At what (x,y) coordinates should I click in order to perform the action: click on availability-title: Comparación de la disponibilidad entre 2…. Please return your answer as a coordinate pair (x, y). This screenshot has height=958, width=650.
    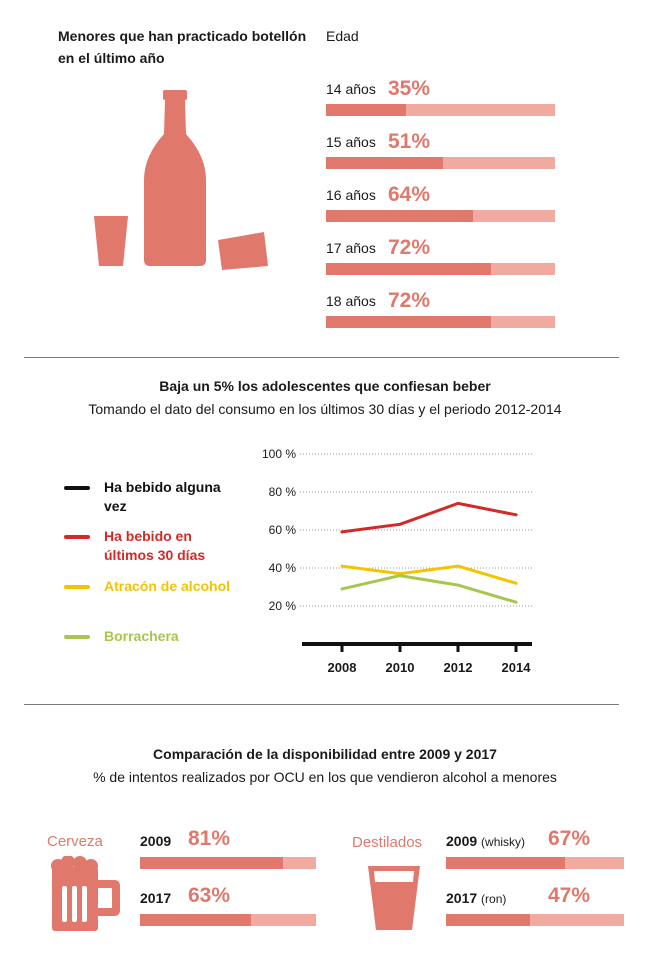
    Looking at the image, I should click on (325, 754).